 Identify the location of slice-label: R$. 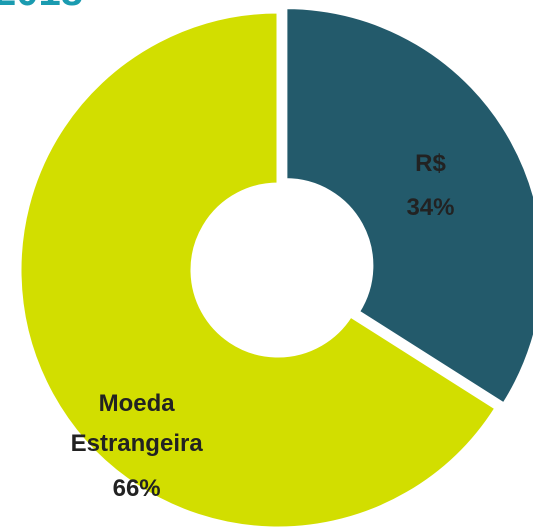
(430, 164).